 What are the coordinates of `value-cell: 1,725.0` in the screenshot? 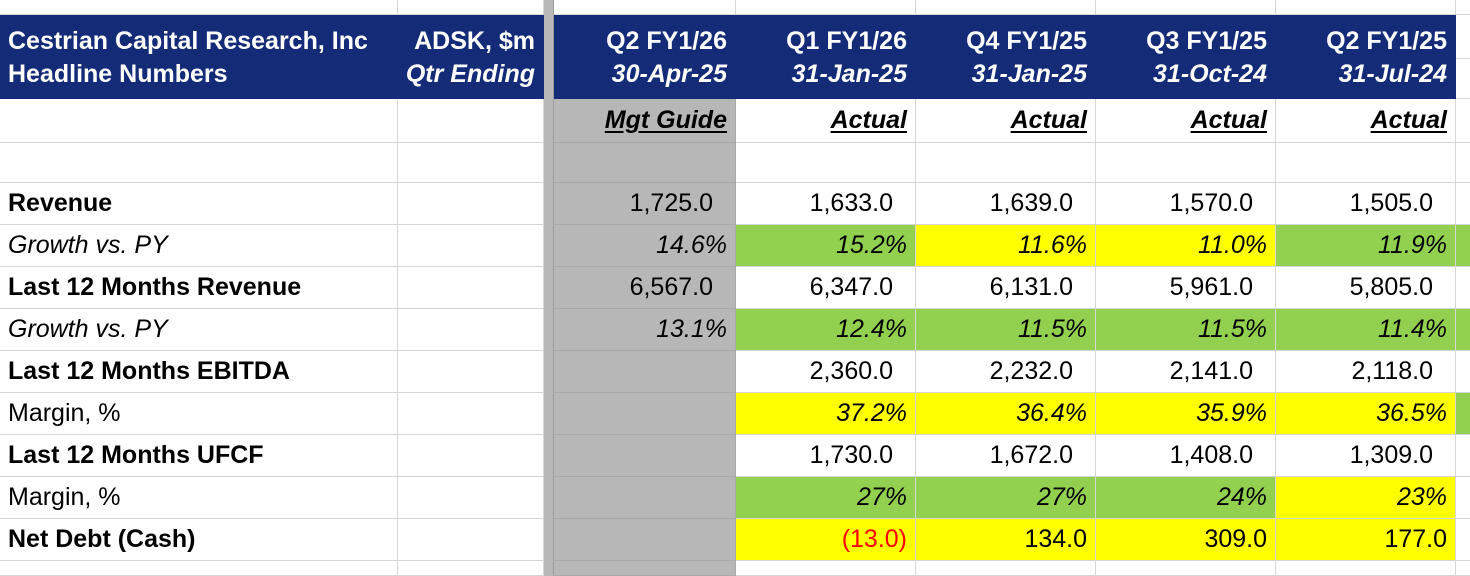 It's located at (645, 204).